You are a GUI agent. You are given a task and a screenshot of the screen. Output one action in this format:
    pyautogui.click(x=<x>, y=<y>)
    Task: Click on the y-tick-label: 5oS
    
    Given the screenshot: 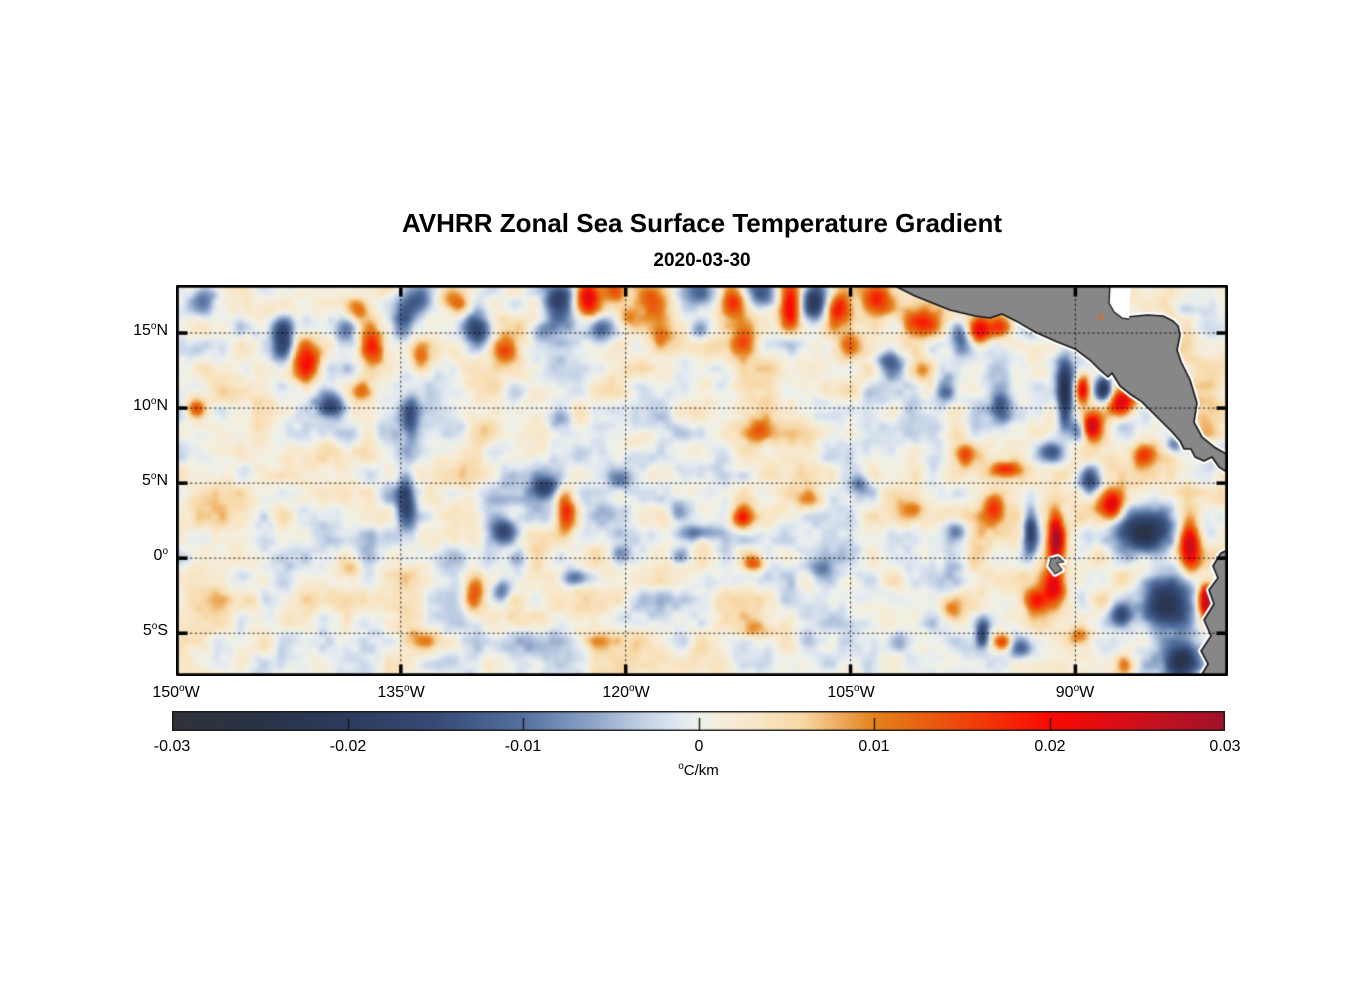 What is the action you would take?
    pyautogui.click(x=155, y=630)
    